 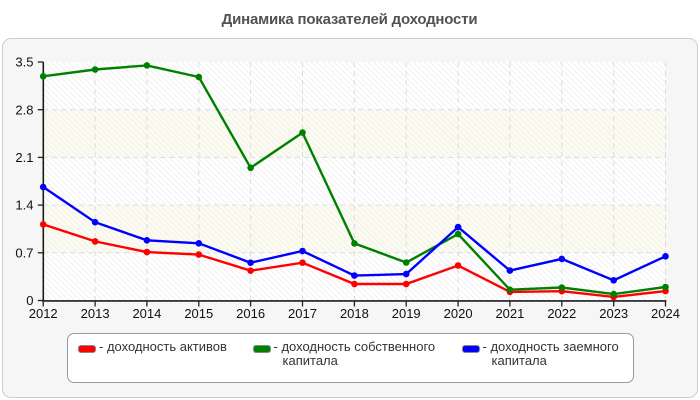 What do you see at coordinates (354, 313) in the screenshot?
I see `svg-text: 2018` at bounding box center [354, 313].